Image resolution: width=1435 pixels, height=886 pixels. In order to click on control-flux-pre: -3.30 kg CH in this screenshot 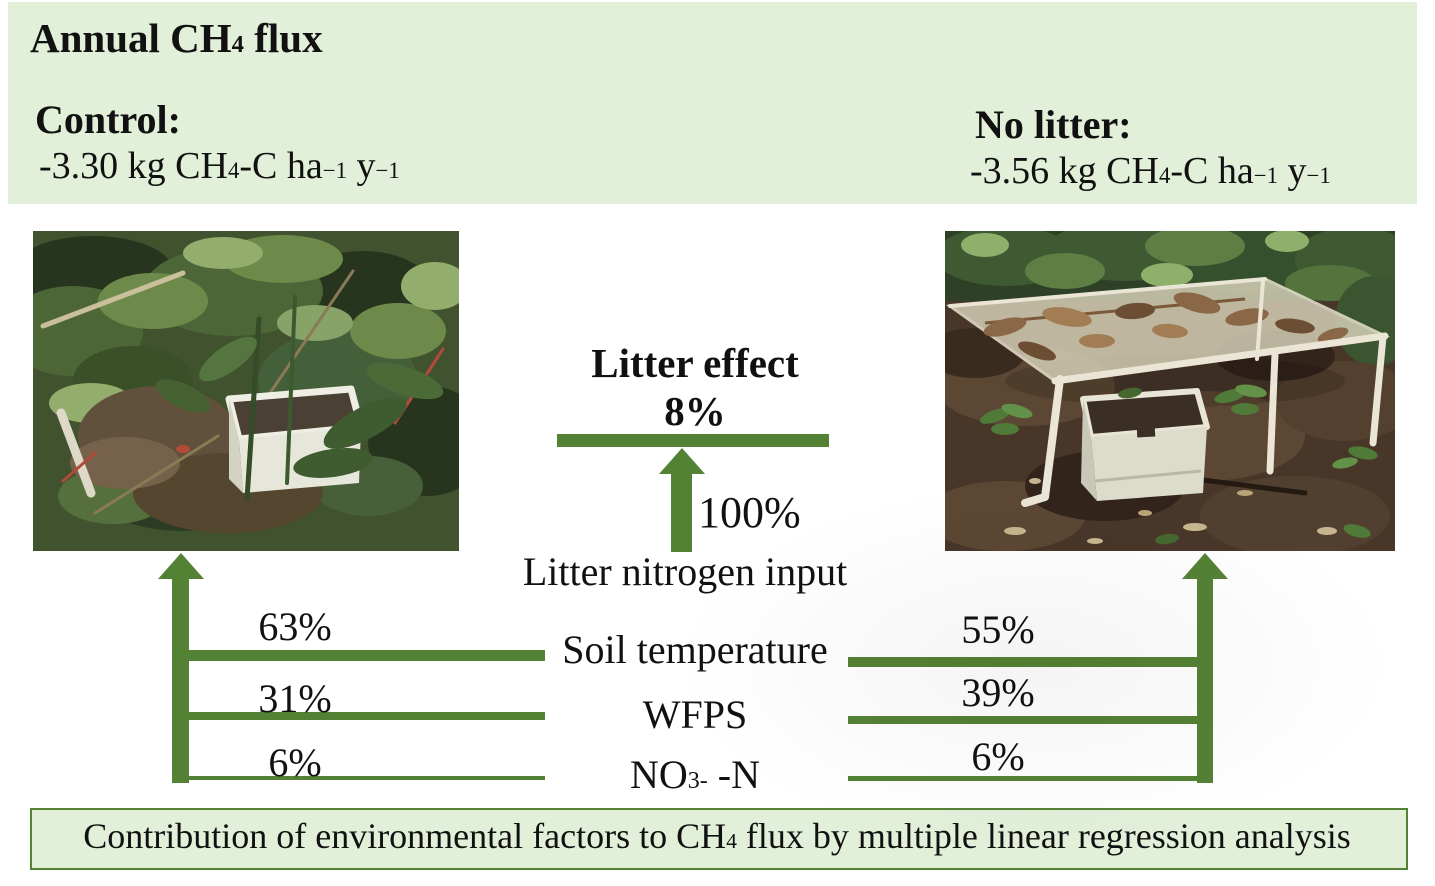, I will do `click(133, 166)`.